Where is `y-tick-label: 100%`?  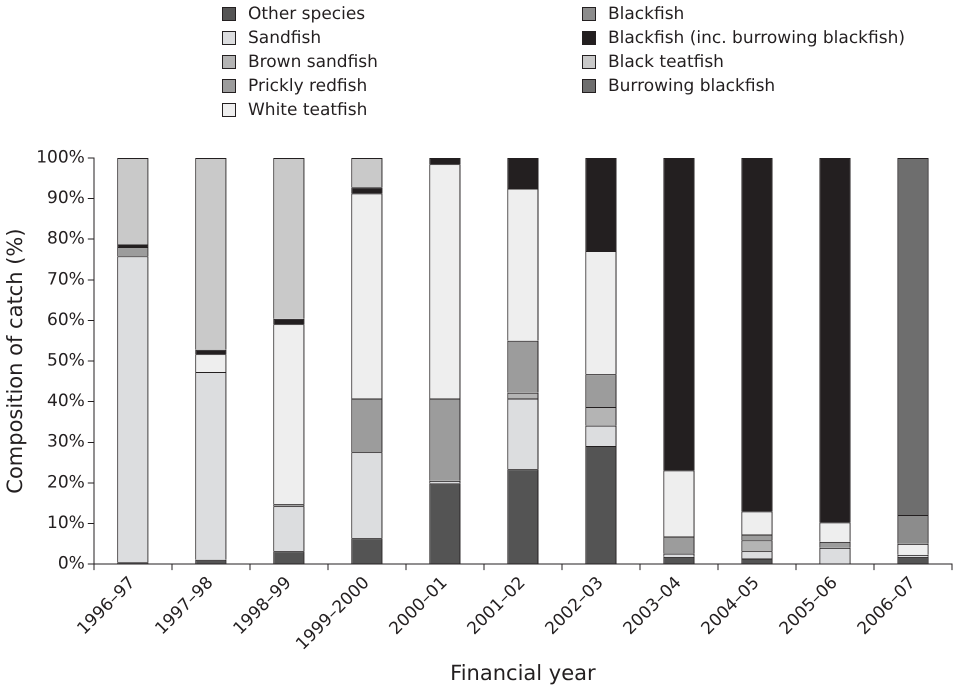 y-tick-label: 100% is located at coordinates (60, 157).